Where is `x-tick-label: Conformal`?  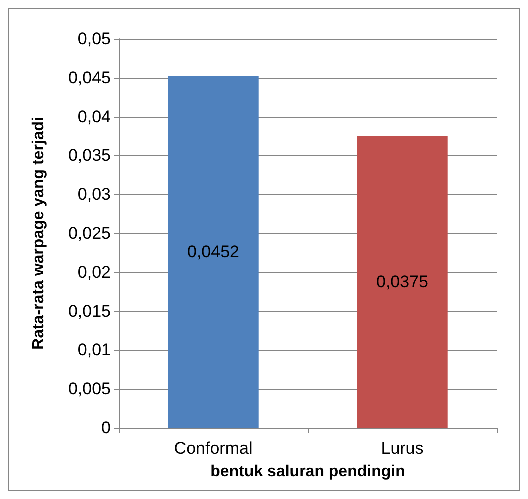 x-tick-label: Conformal is located at coordinates (213, 448).